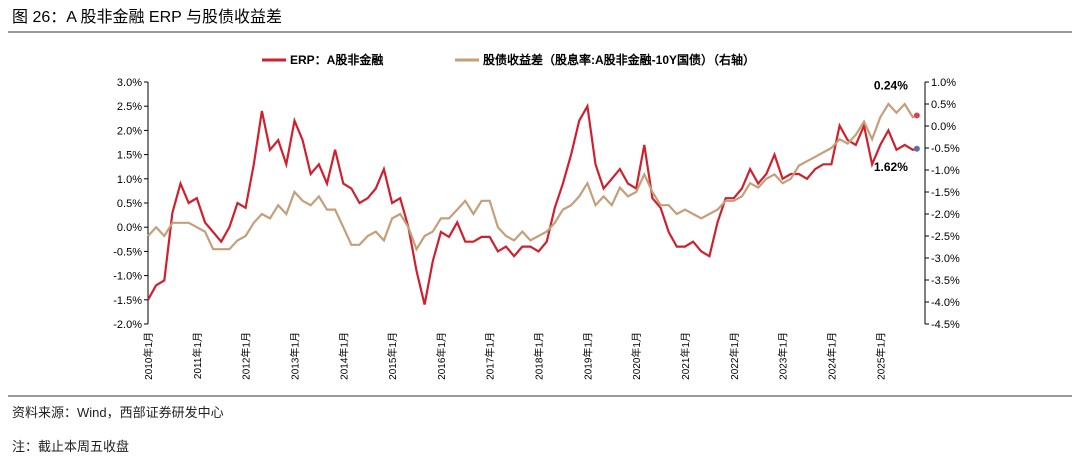 This screenshot has height=464, width=1080. I want to click on y2-tick-label: -2.5%, so click(945, 237).